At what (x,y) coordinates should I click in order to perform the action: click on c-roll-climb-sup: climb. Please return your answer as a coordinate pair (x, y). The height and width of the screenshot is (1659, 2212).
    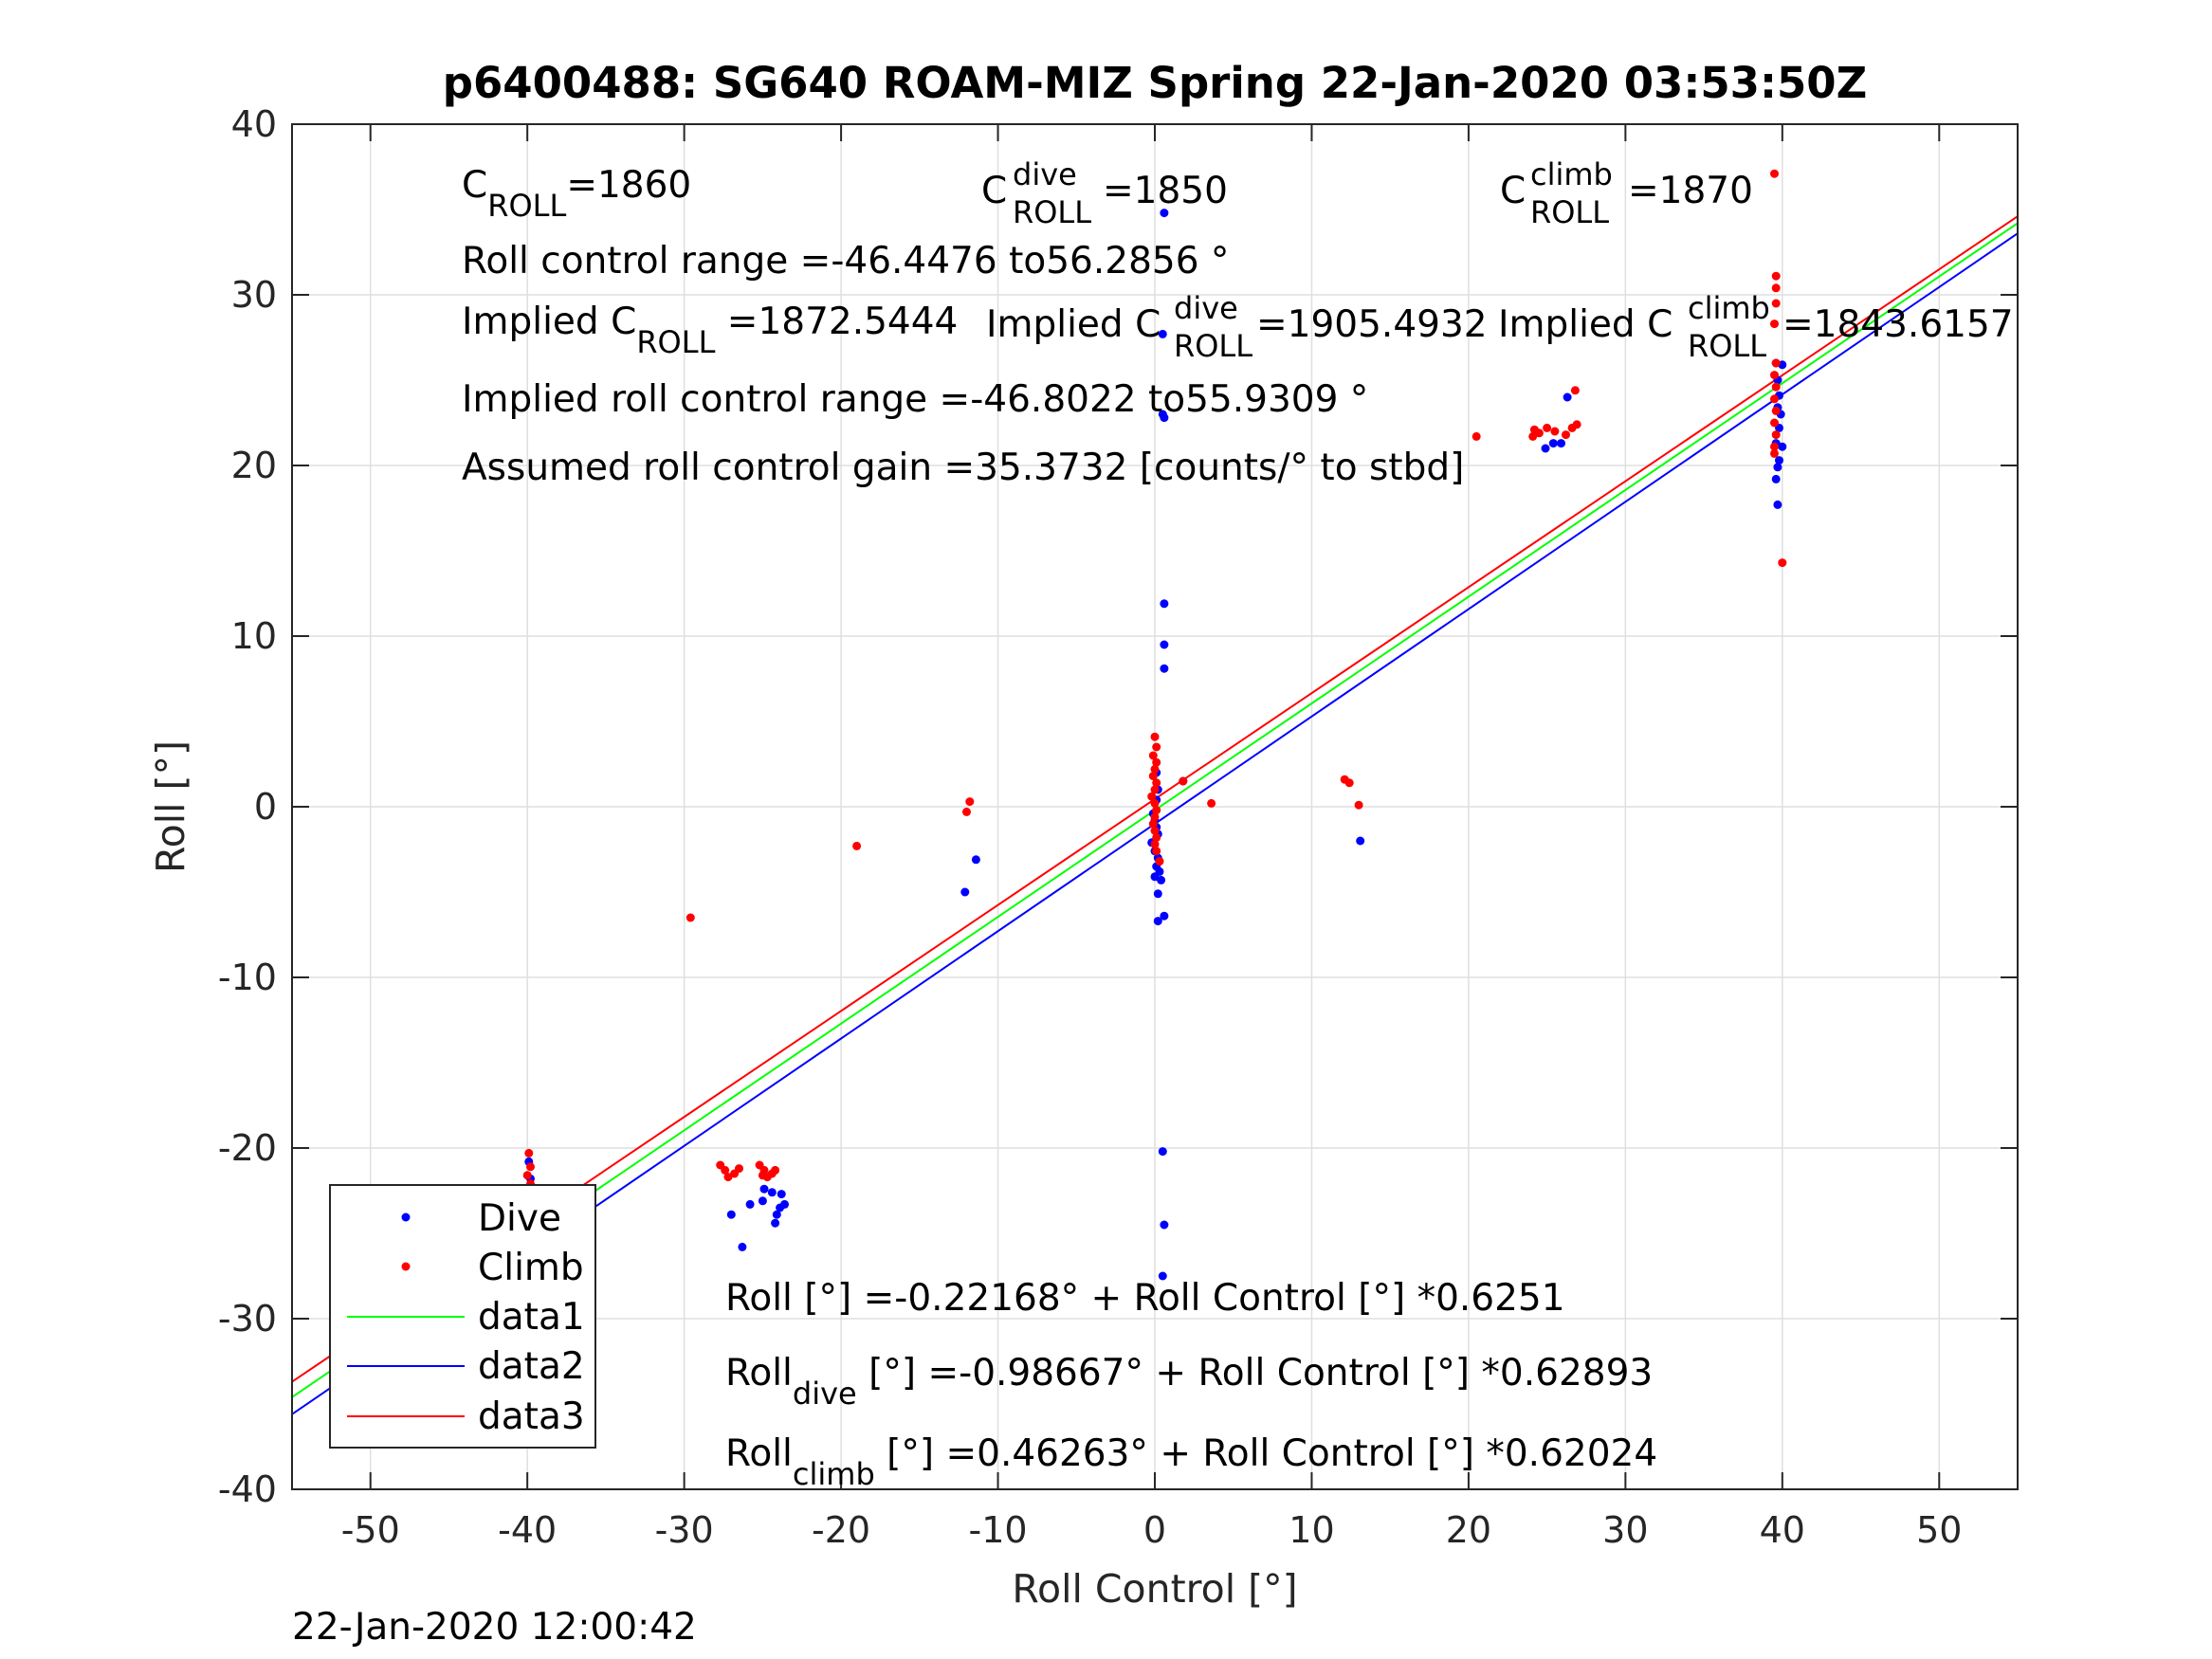
    Looking at the image, I should click on (1571, 174).